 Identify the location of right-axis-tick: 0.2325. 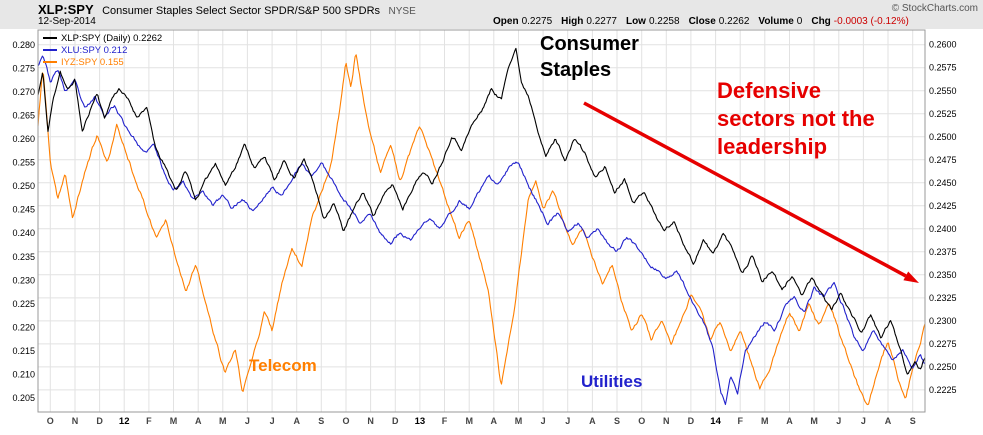
(943, 298).